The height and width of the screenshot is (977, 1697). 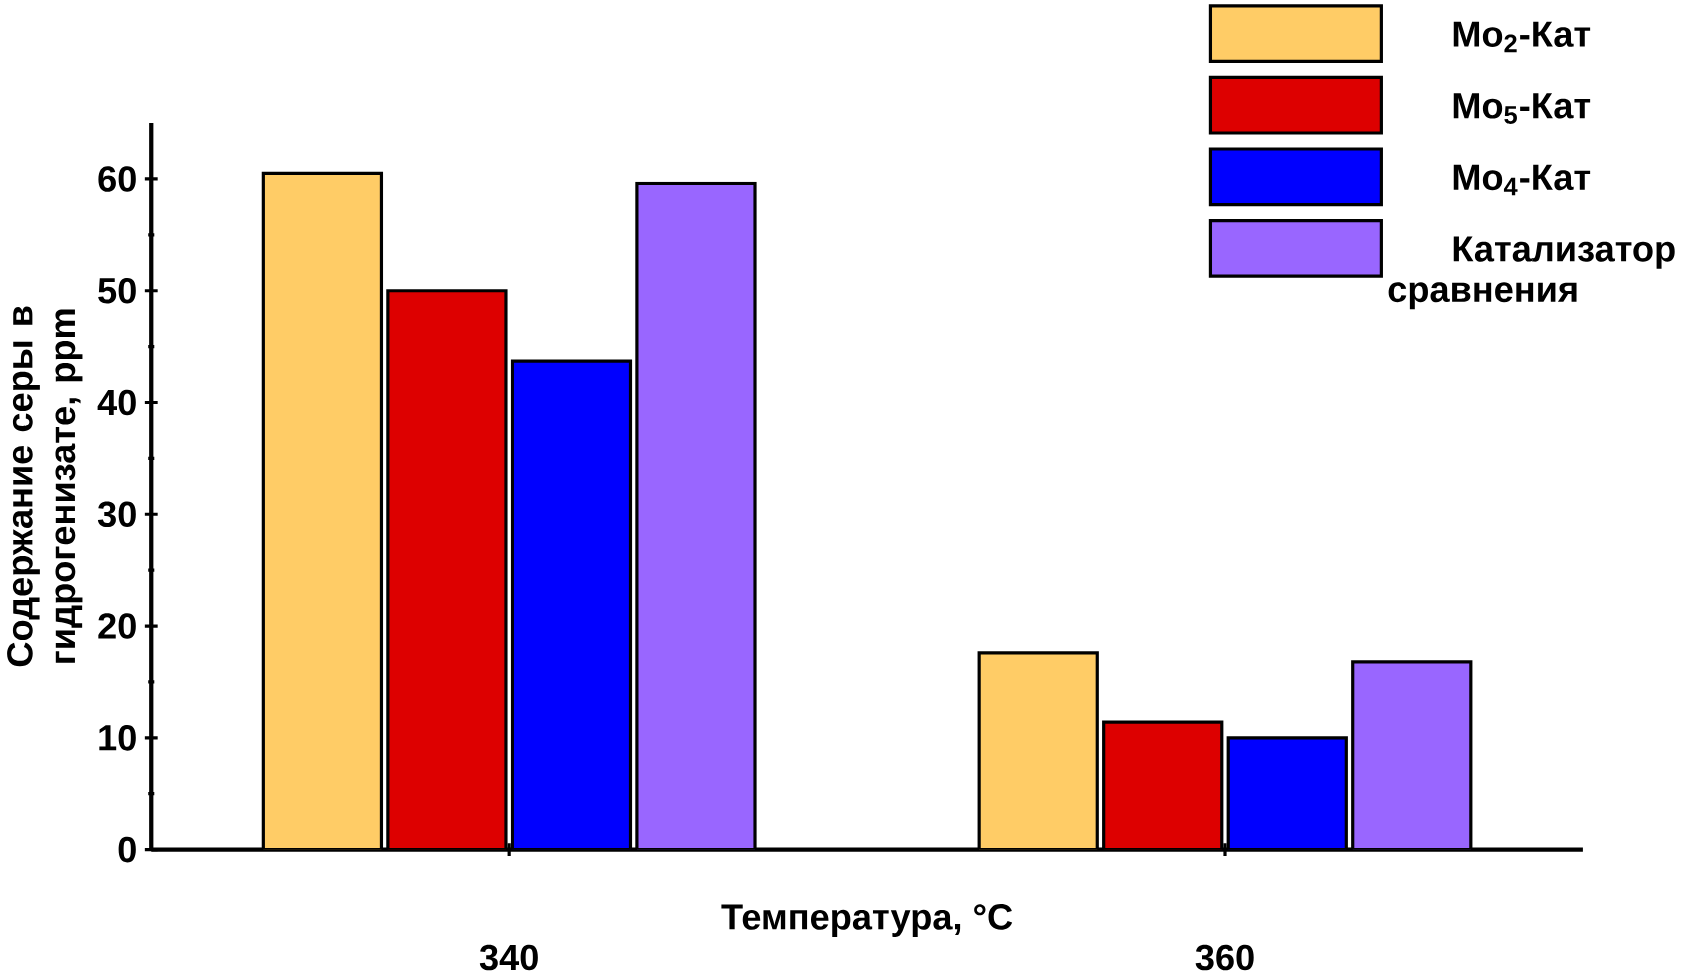 I want to click on y-tick-label: 30, so click(x=116, y=514).